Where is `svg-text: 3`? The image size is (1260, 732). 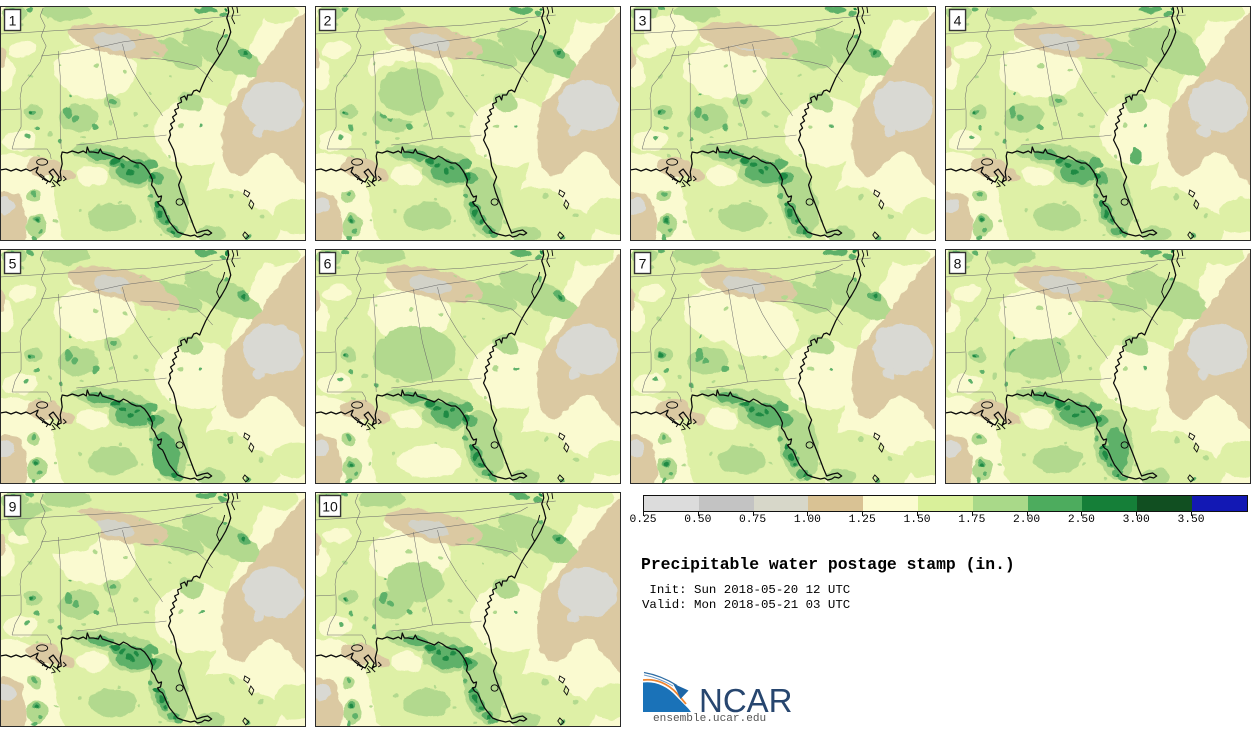 svg-text: 3 is located at coordinates (643, 21).